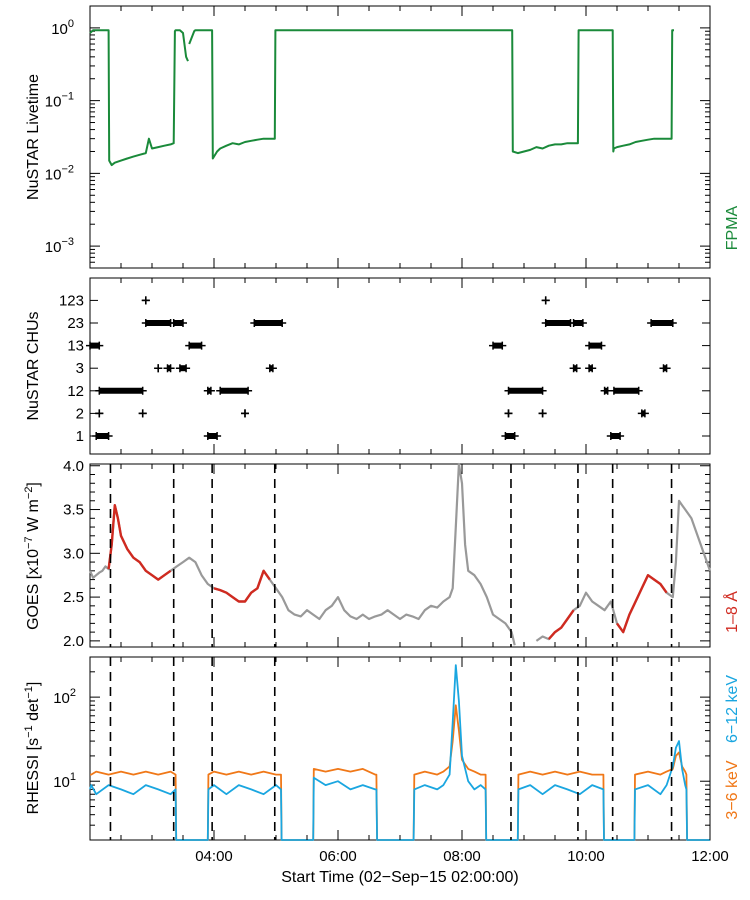 The height and width of the screenshot is (900, 750). What do you see at coordinates (400, 772) in the screenshot?
I see `rhessi-3-6kev-line` at bounding box center [400, 772].